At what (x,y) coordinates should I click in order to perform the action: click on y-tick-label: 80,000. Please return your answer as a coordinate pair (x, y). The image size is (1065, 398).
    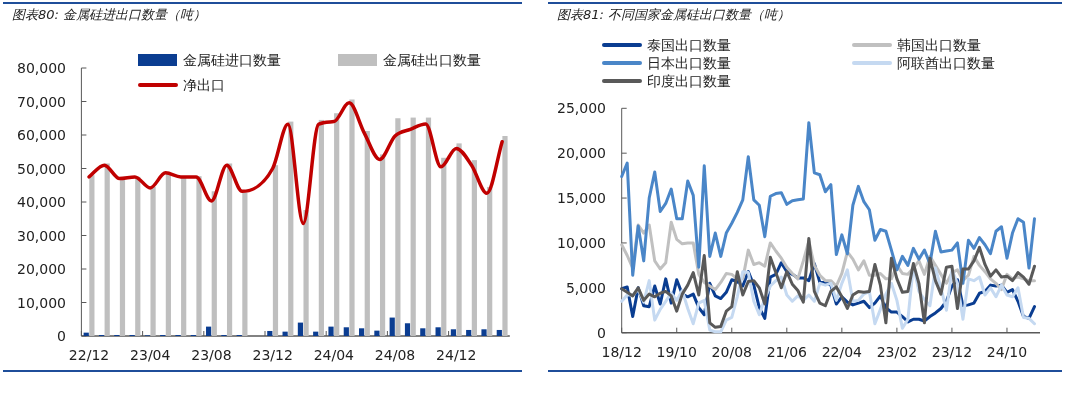
    Looking at the image, I should click on (41, 68).